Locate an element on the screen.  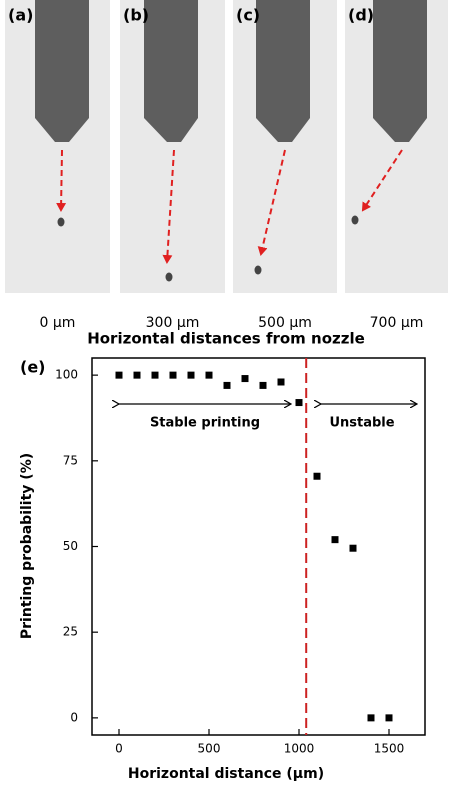
annotation: Stable printing is located at coordinates (205, 423).